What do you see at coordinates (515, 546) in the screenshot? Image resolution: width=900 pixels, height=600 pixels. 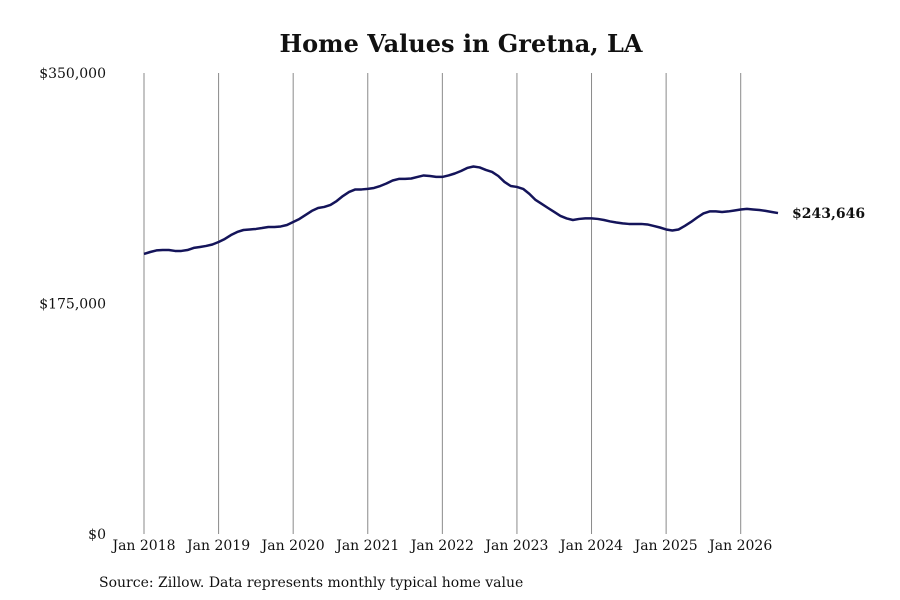 I see `x-tick-label: Jan 2023` at bounding box center [515, 546].